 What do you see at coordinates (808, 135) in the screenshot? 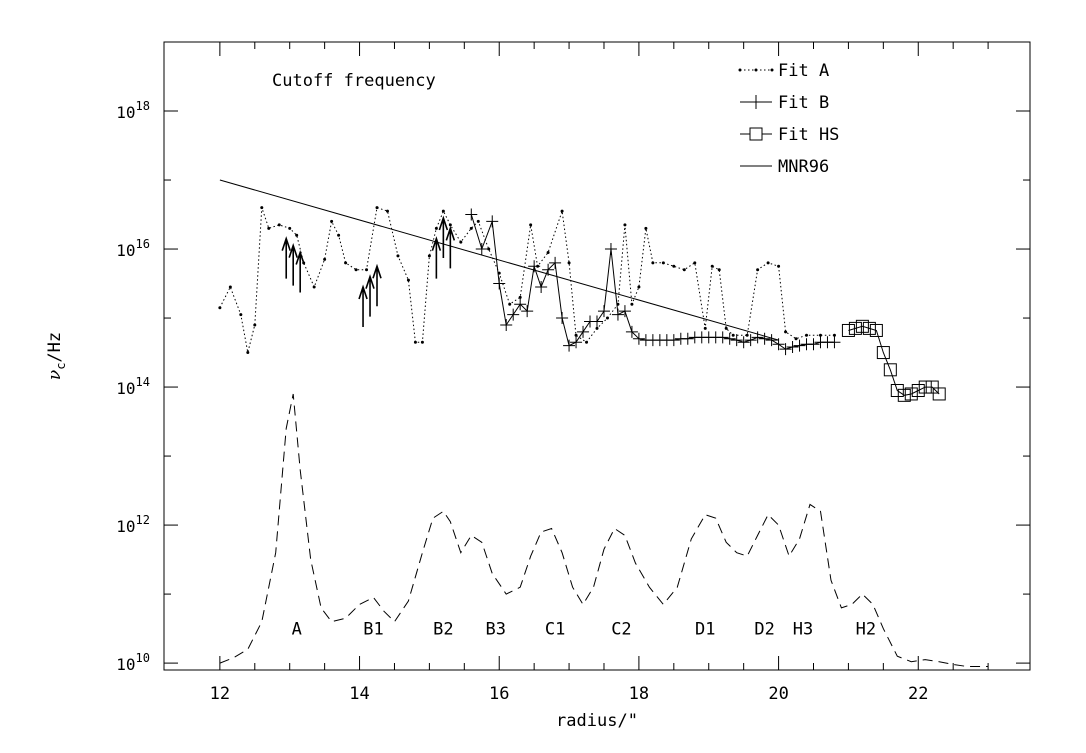
I see `legend-label: Fit HS` at bounding box center [808, 135].